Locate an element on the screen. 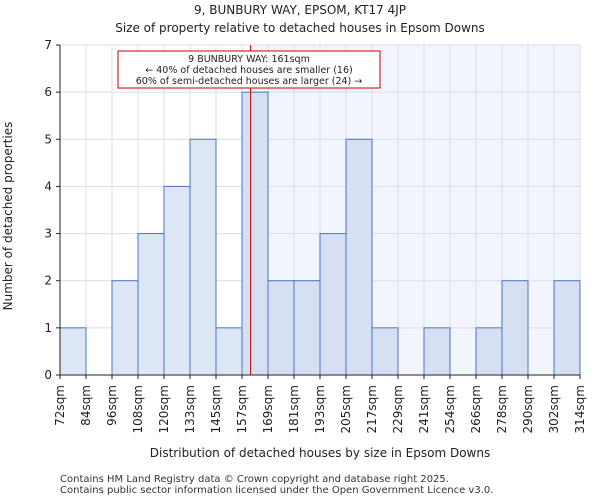  y-tick-label: 1 is located at coordinates (48, 328).